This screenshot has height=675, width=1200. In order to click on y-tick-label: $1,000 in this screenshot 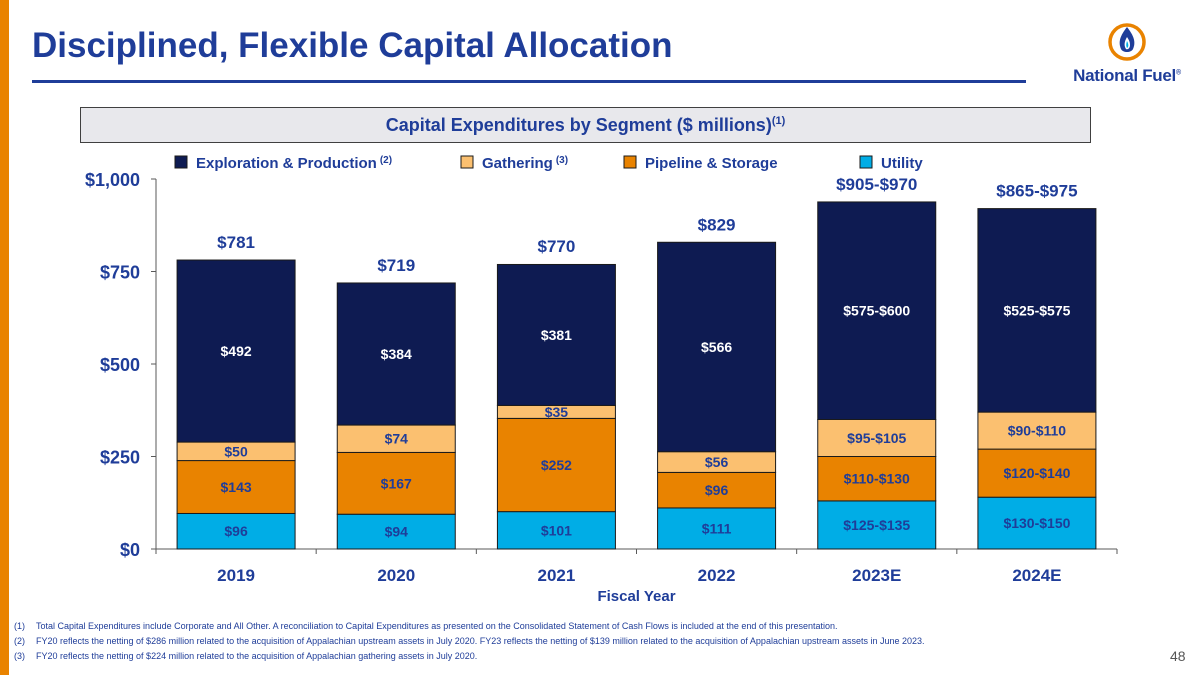, I will do `click(112, 180)`.